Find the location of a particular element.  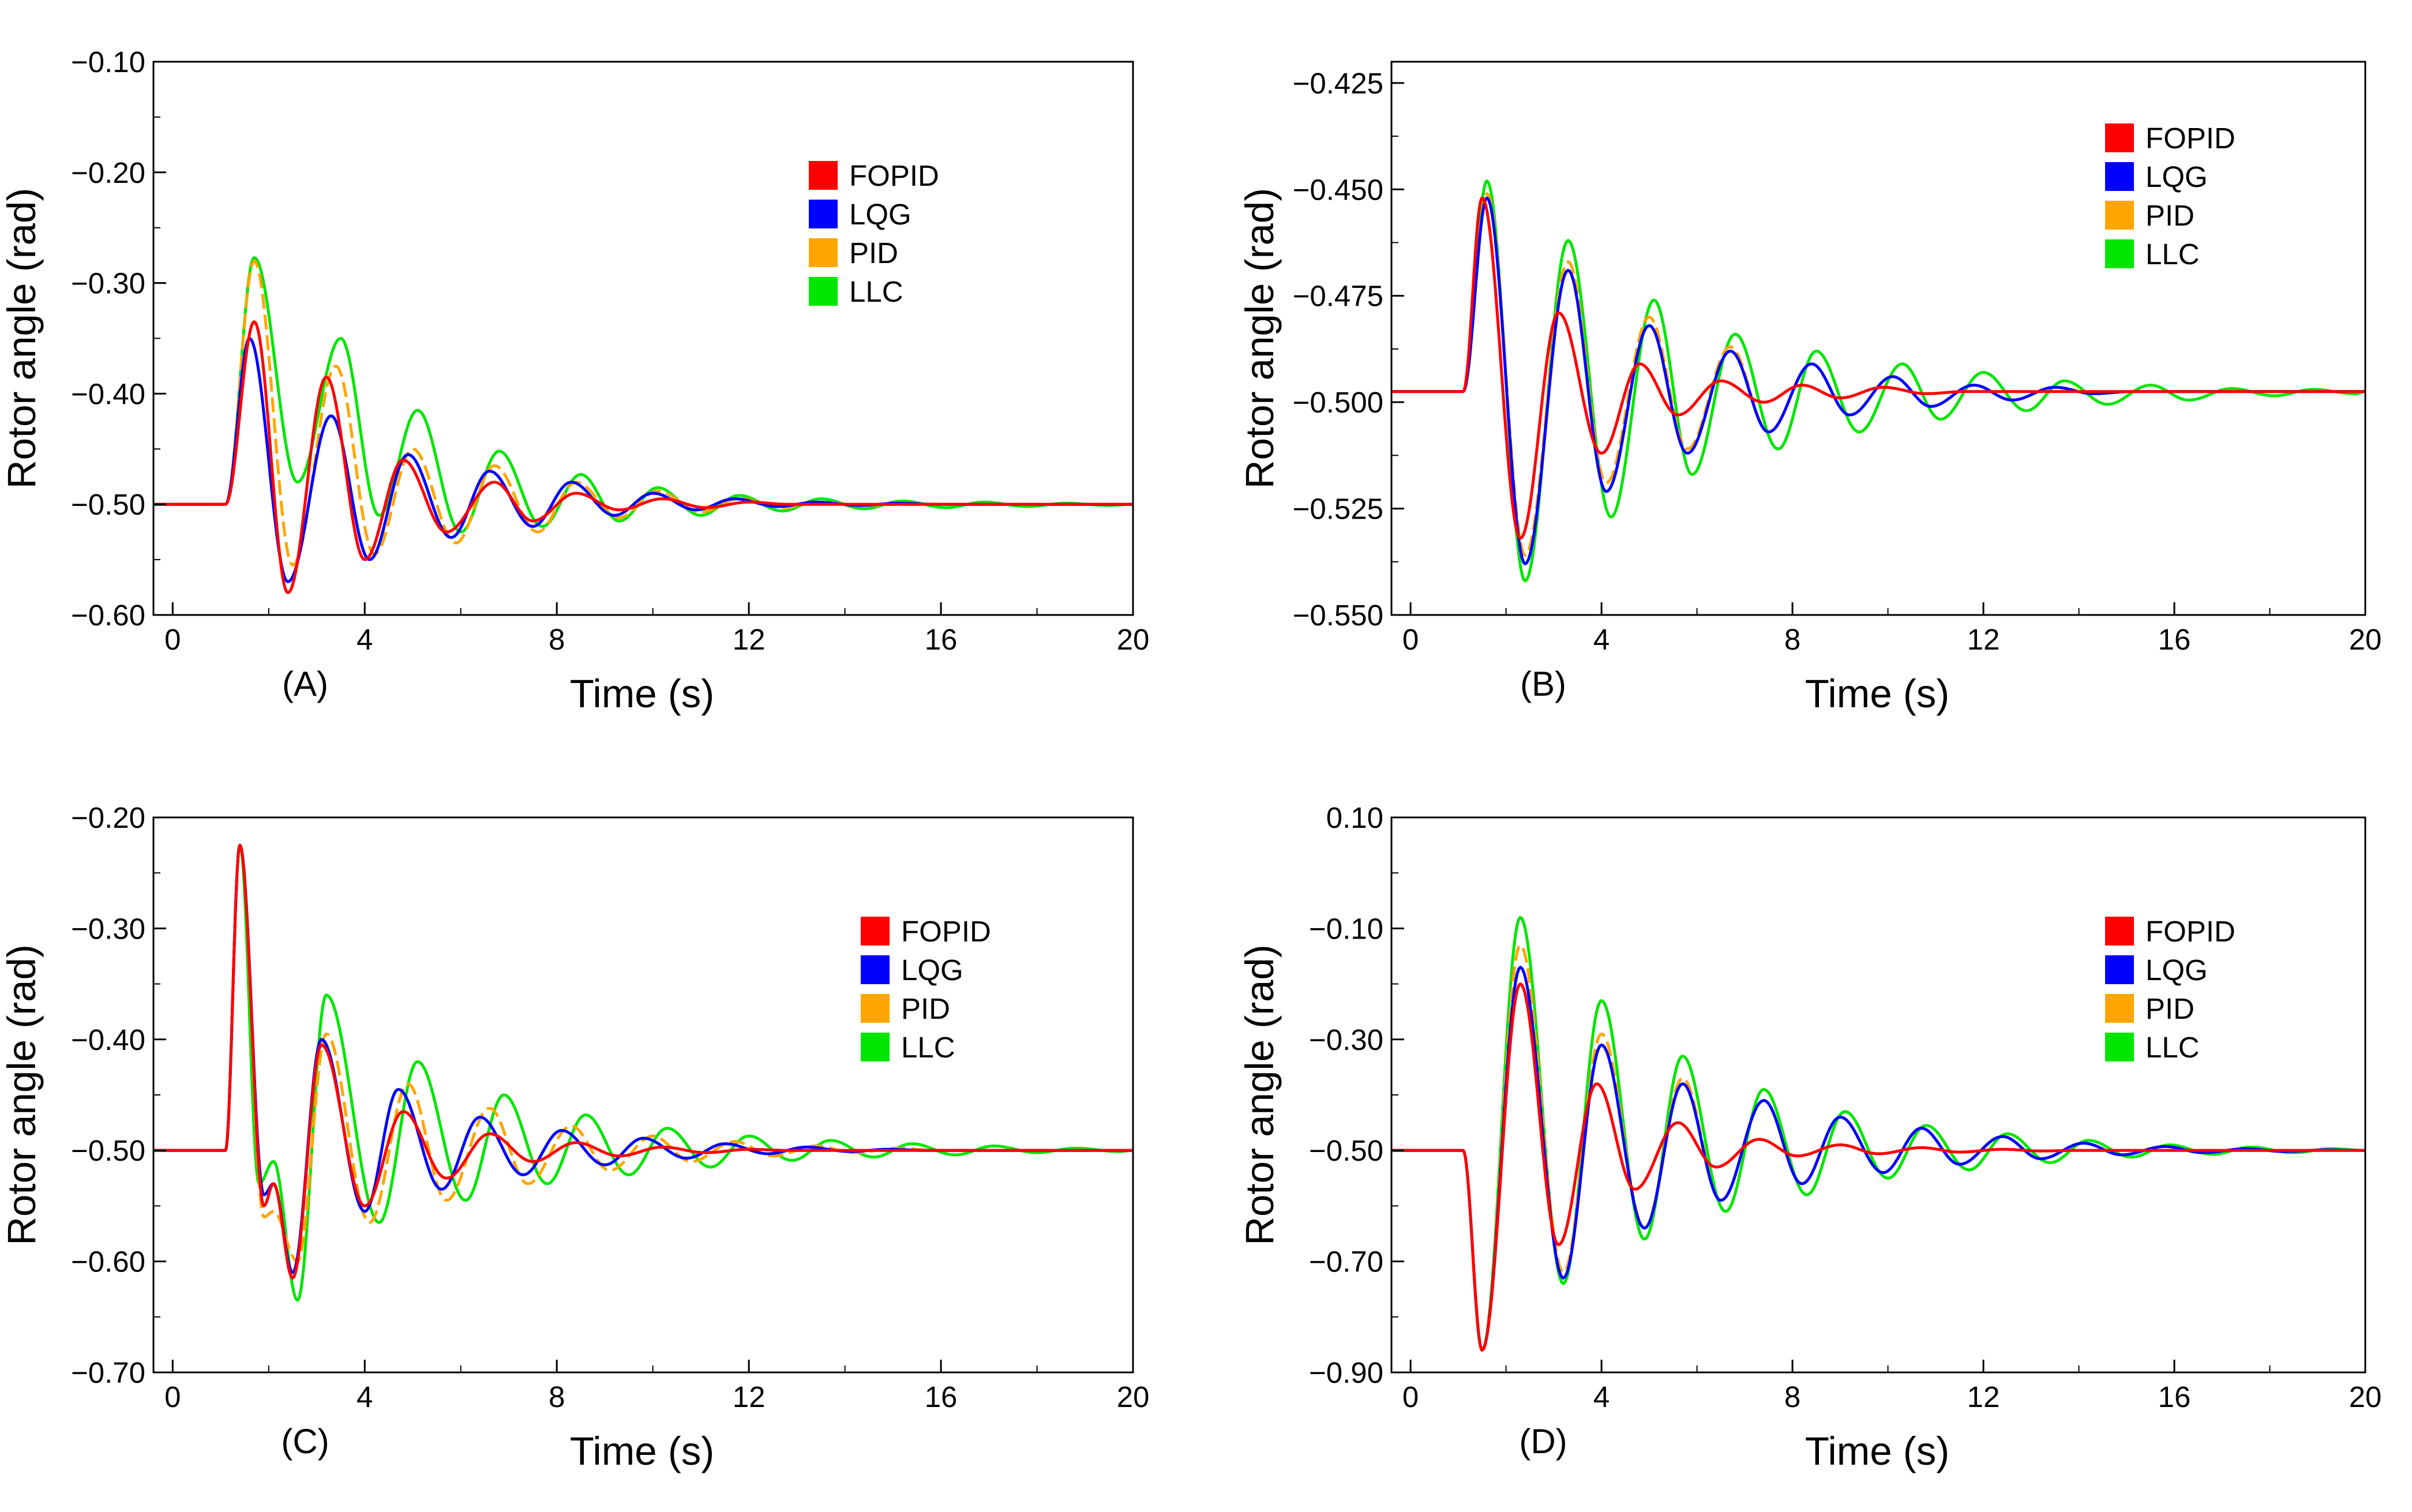

y-tick-label: −0.40 is located at coordinates (108, 393).